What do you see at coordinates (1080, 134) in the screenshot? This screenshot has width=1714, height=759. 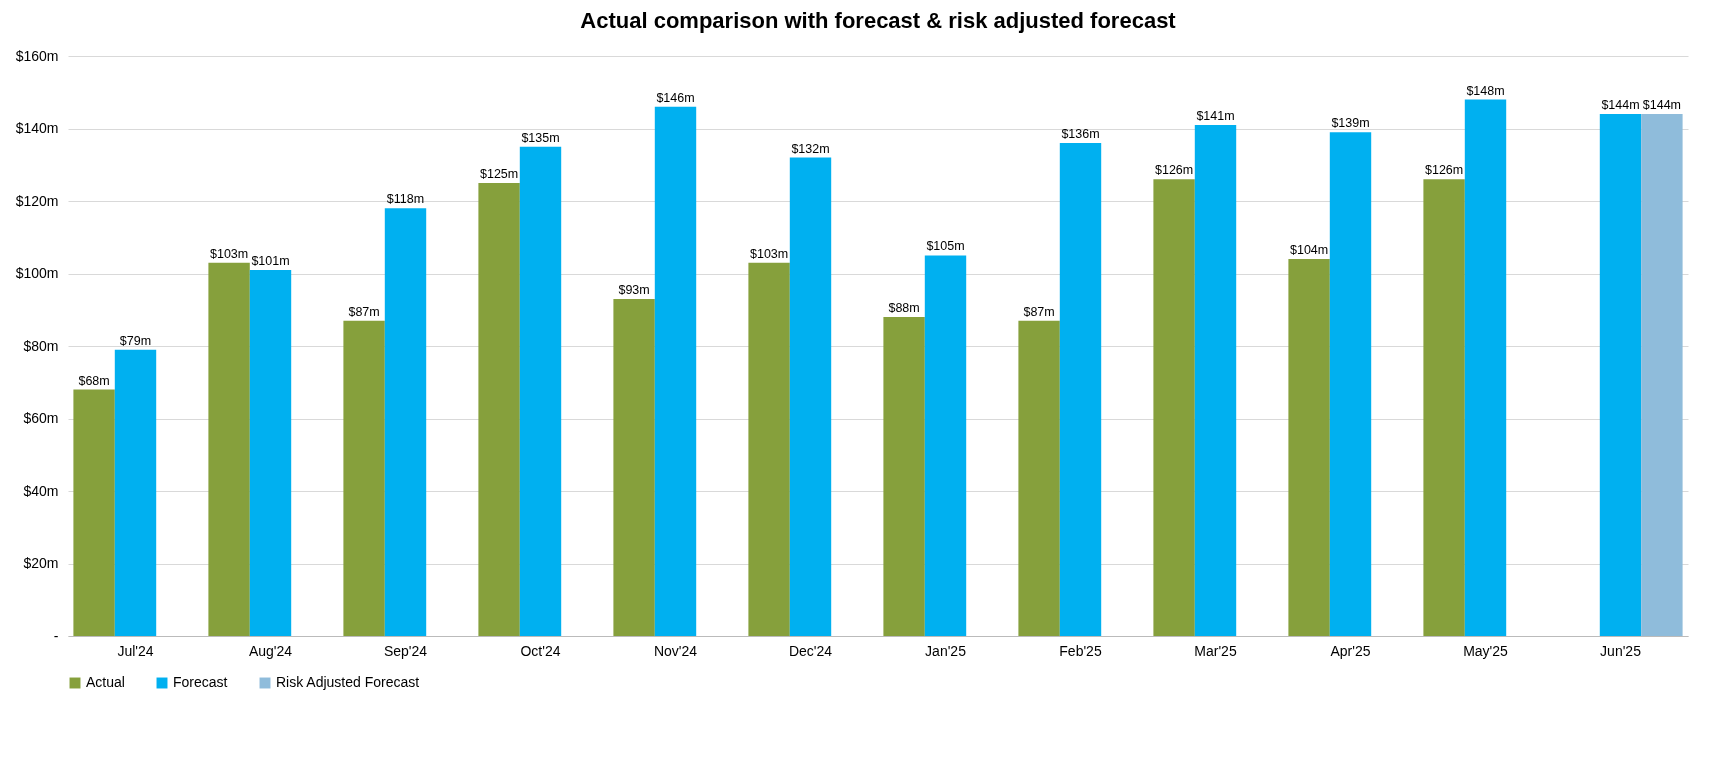 I see `data-label: $136m` at bounding box center [1080, 134].